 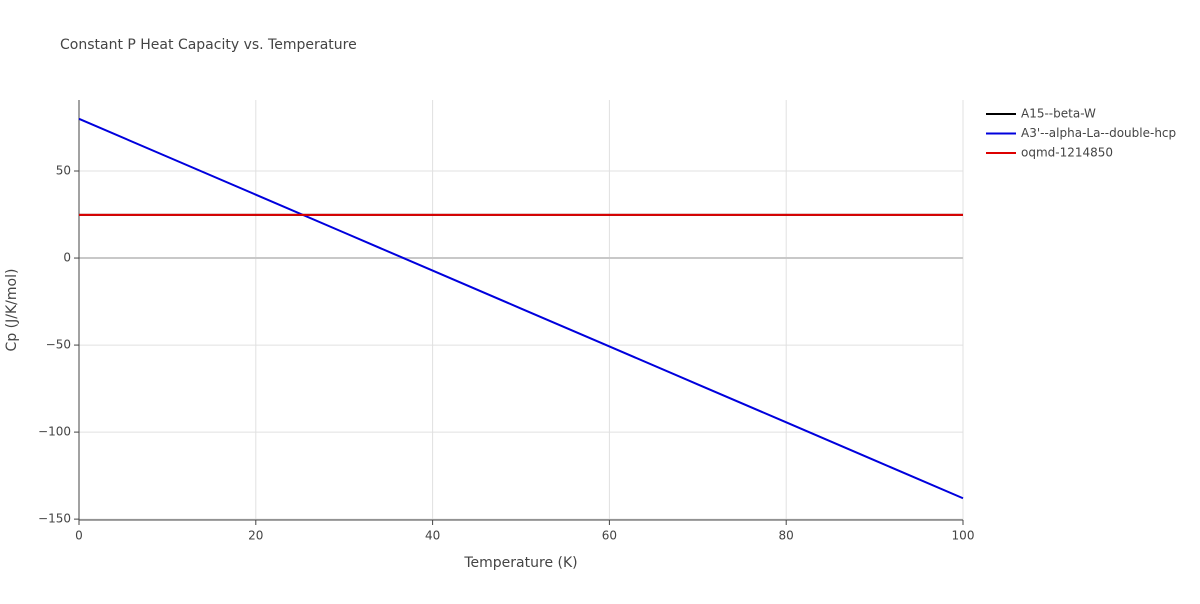 I want to click on x-tick-label: 100, so click(x=963, y=536).